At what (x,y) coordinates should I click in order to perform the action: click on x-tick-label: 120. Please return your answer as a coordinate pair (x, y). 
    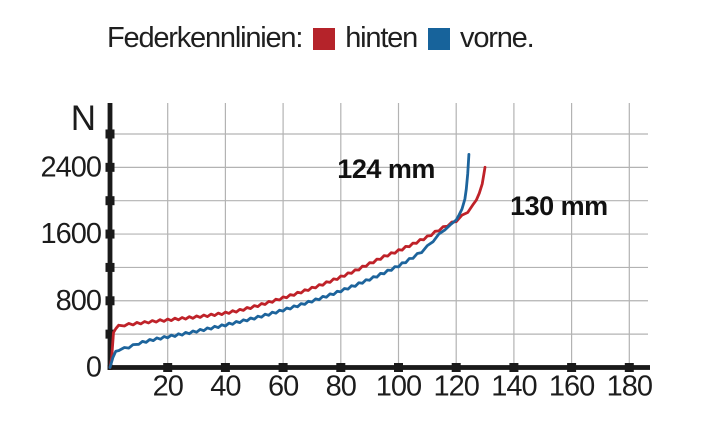
    Looking at the image, I should click on (456, 387).